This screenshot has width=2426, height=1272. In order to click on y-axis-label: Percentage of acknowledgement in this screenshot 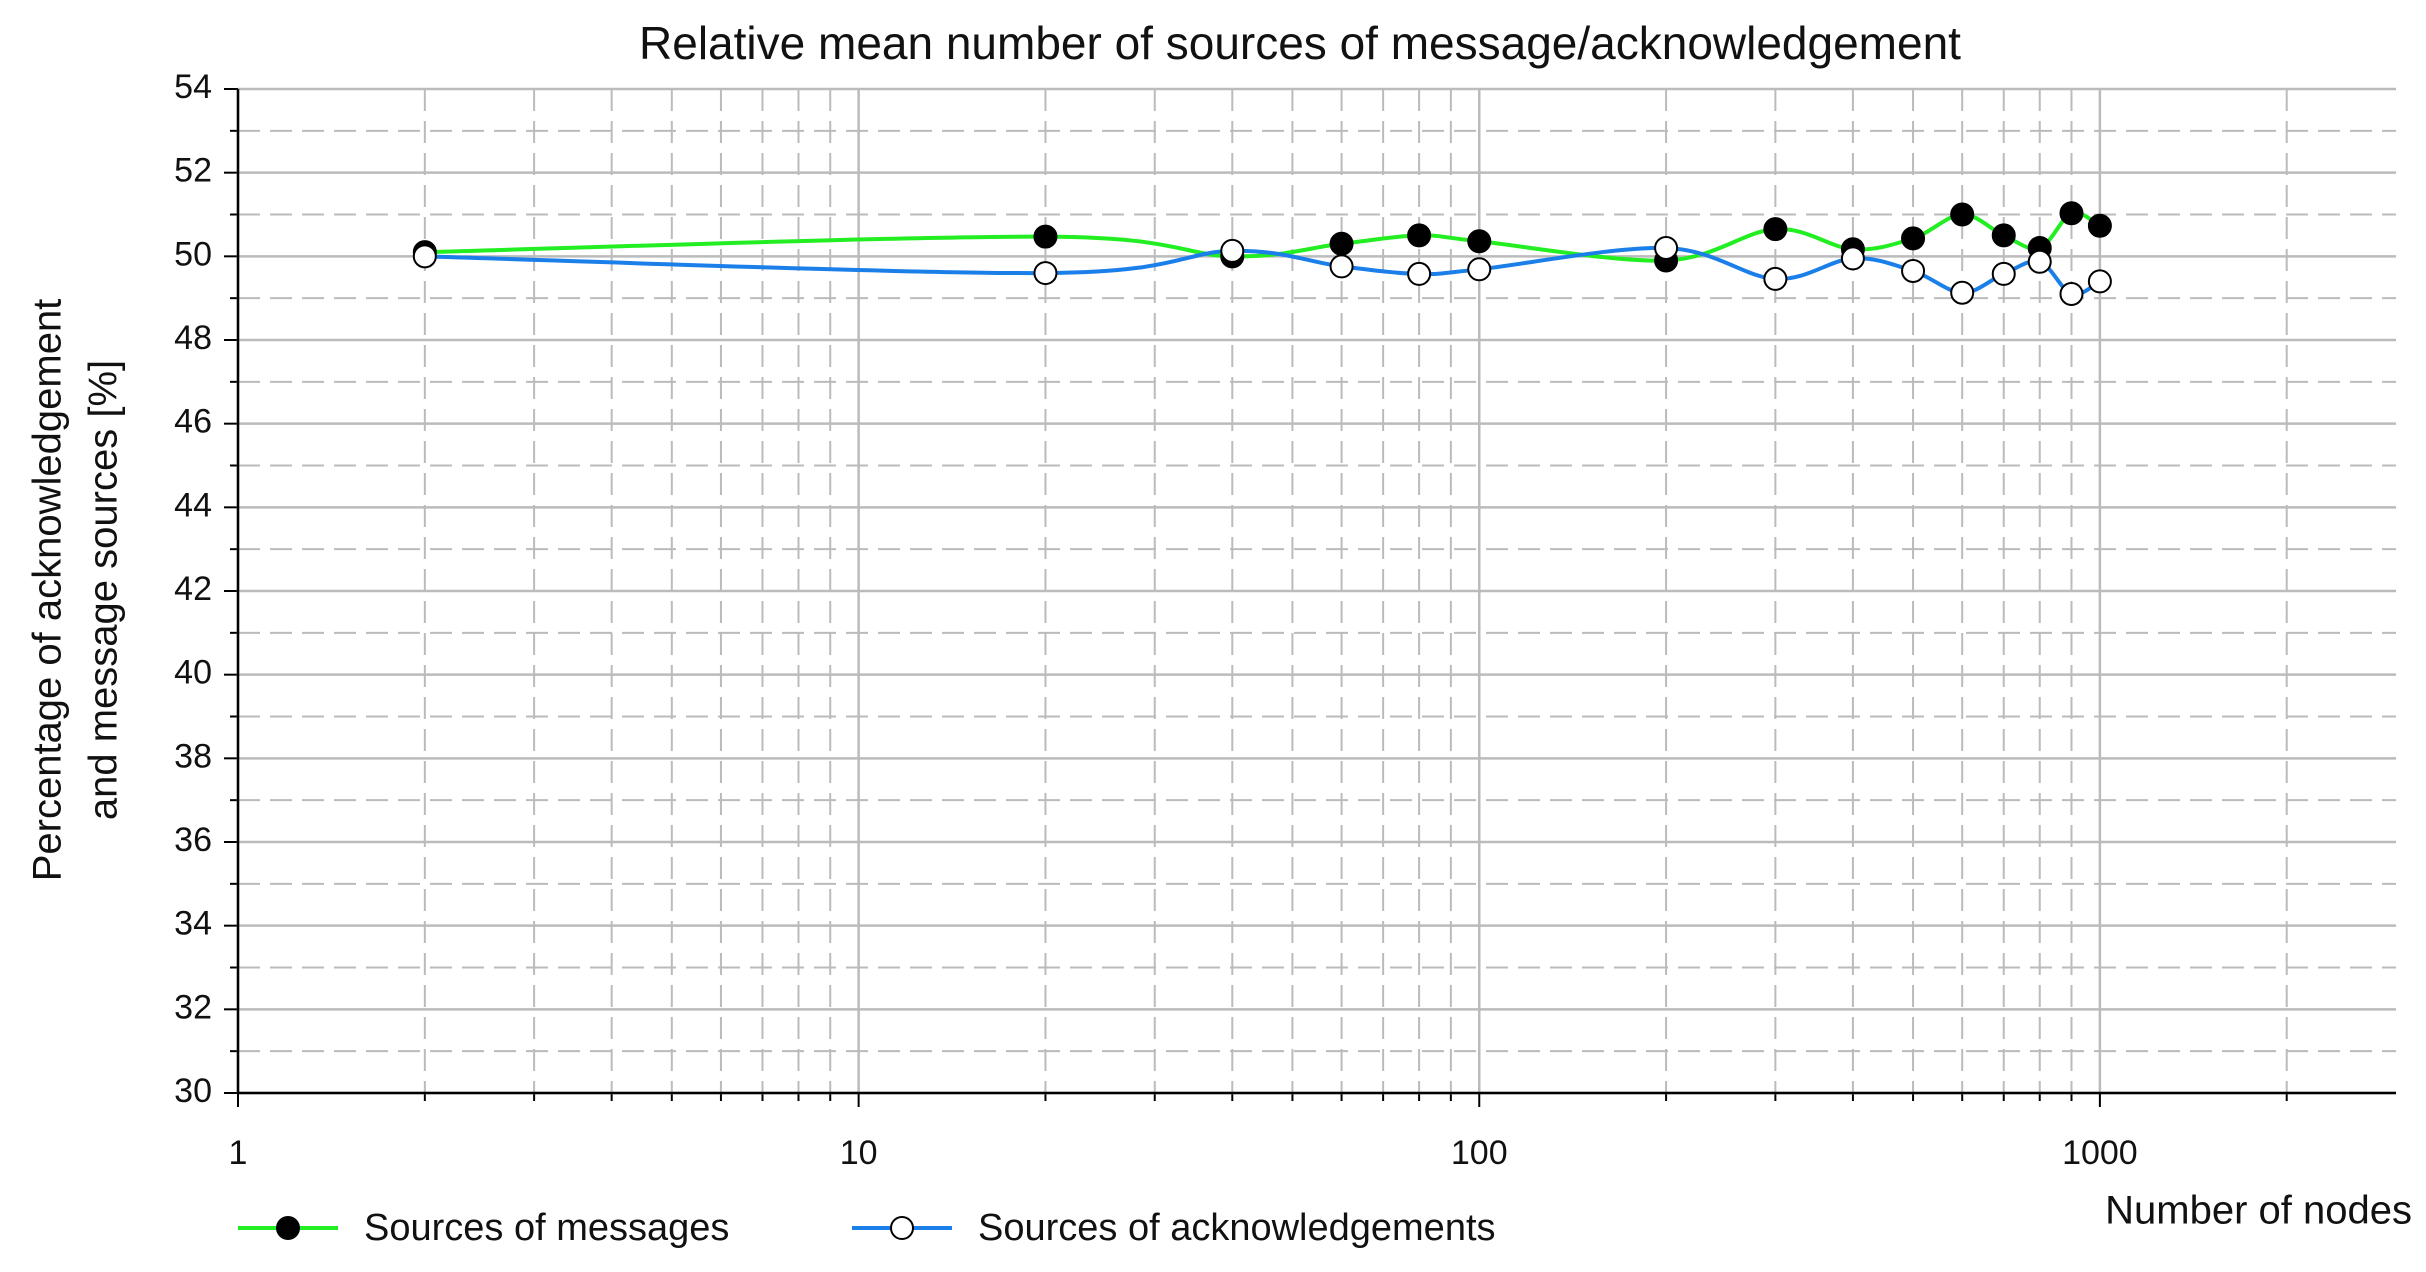, I will do `click(48, 590)`.